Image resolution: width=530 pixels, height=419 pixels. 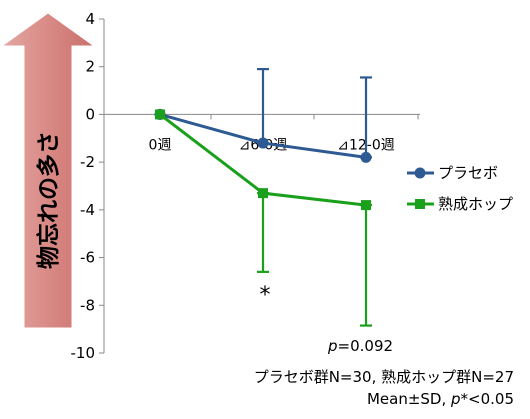 I want to click on y-axis-label: 物忘れの多さ, so click(x=48, y=200).